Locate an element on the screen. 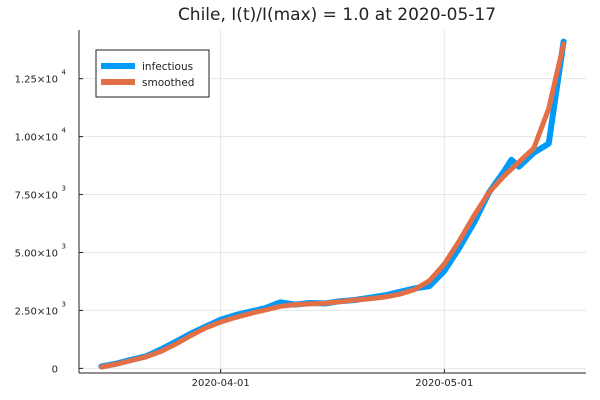 This screenshot has height=400, width=600. legend-label-infectious: infectious is located at coordinates (167, 67).